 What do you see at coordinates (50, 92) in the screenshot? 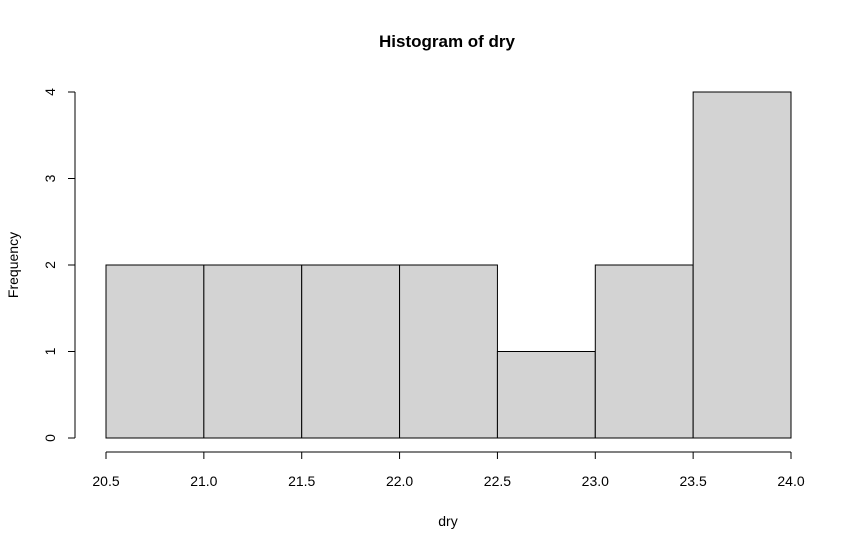
I see `y-tick-label: 4` at bounding box center [50, 92].